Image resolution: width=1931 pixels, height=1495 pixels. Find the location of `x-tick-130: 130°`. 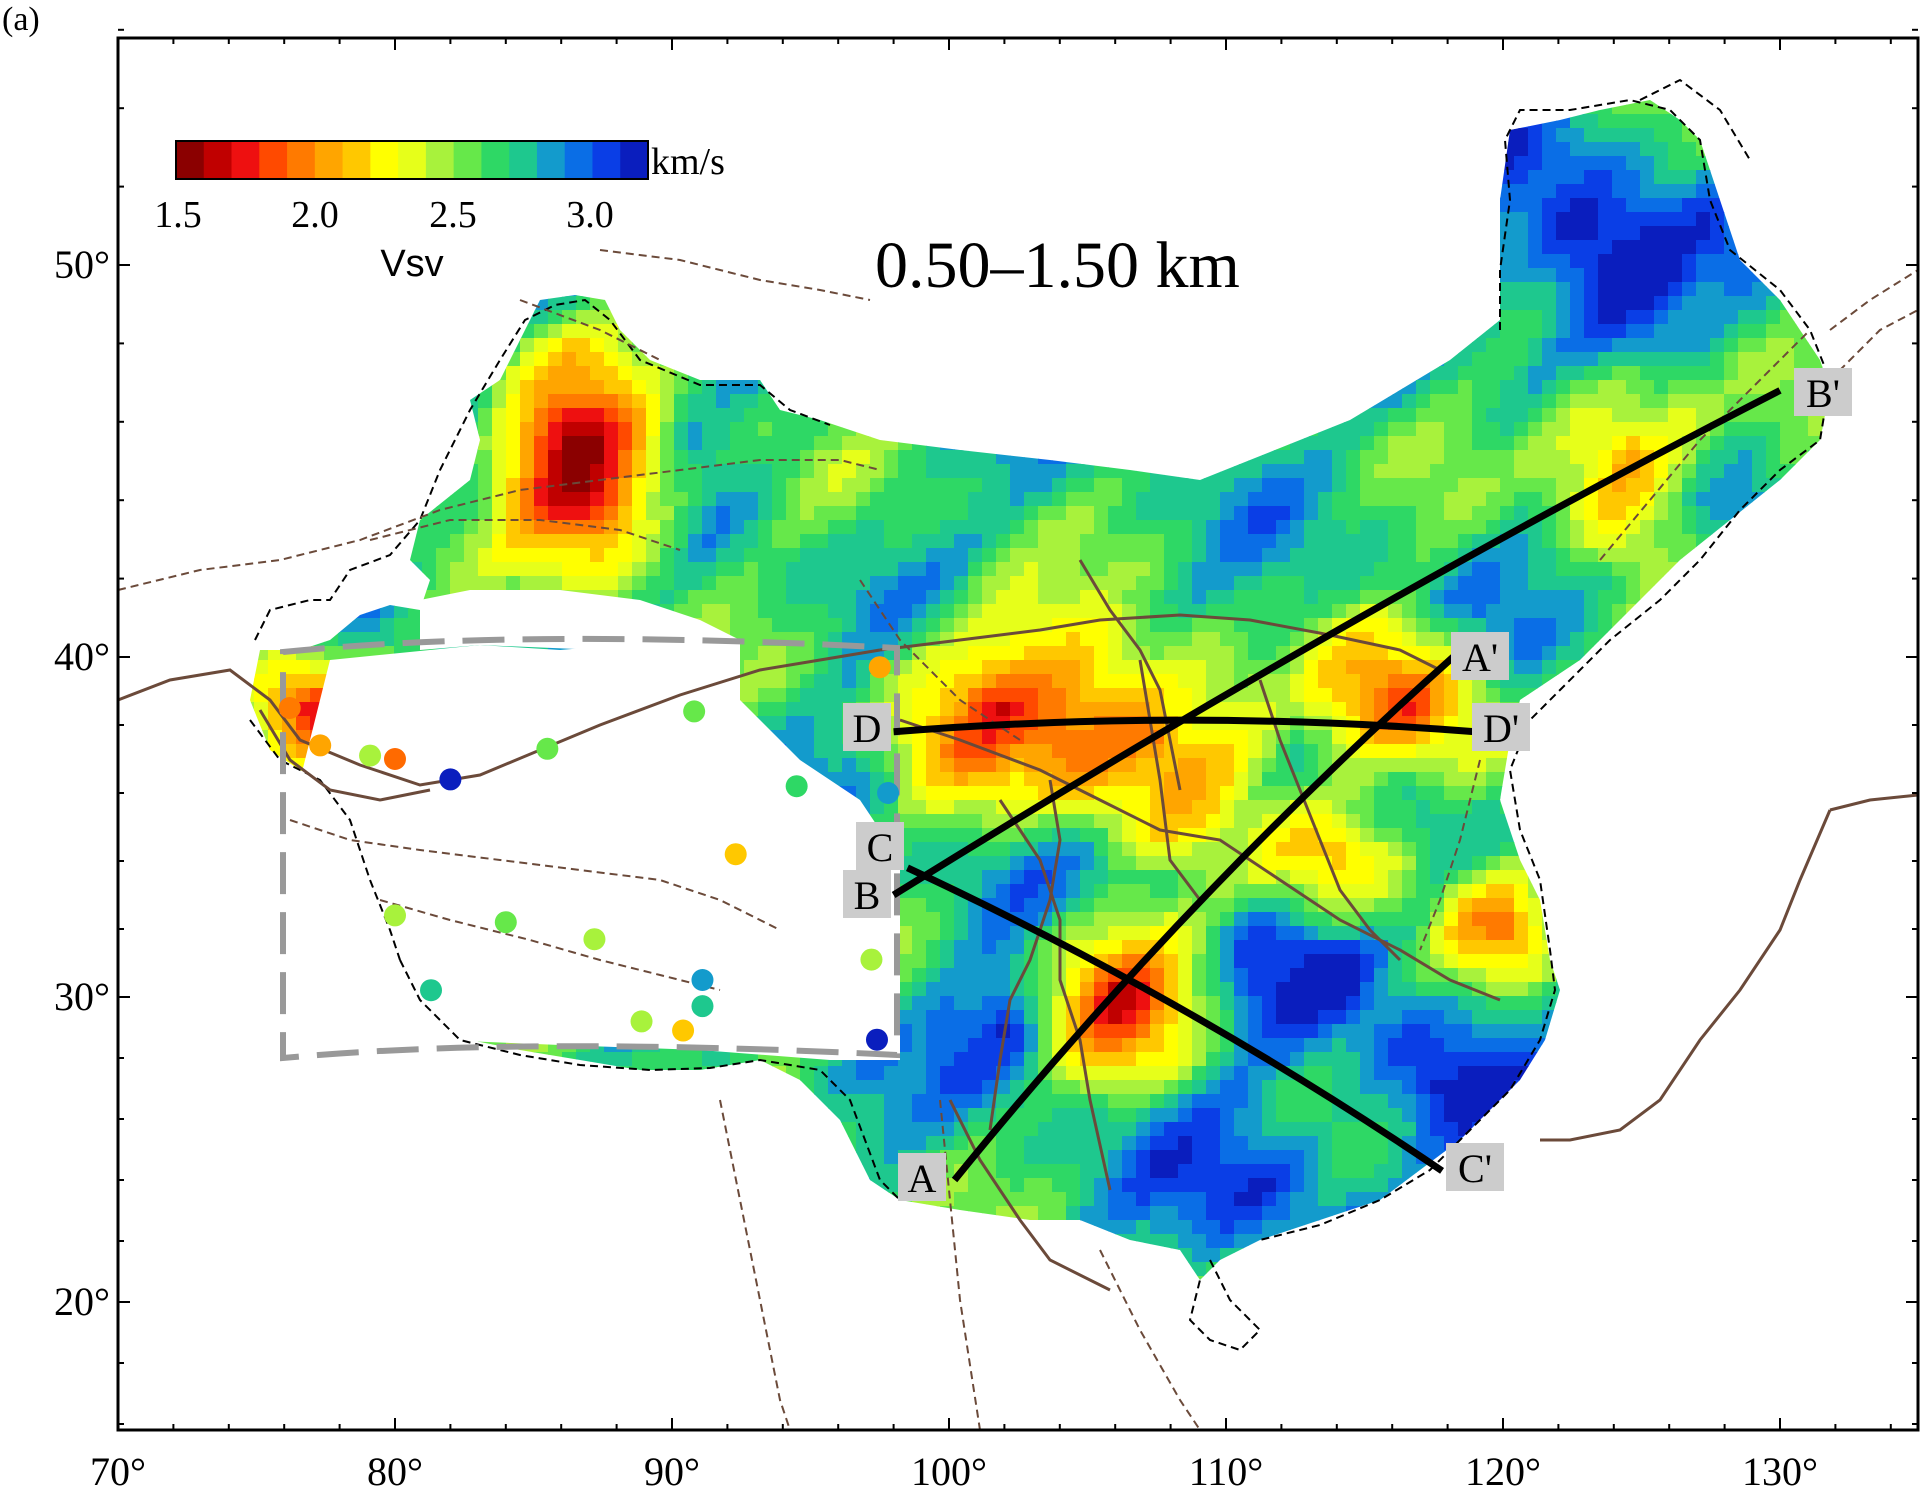

x-tick-130: 130° is located at coordinates (1780, 1471).